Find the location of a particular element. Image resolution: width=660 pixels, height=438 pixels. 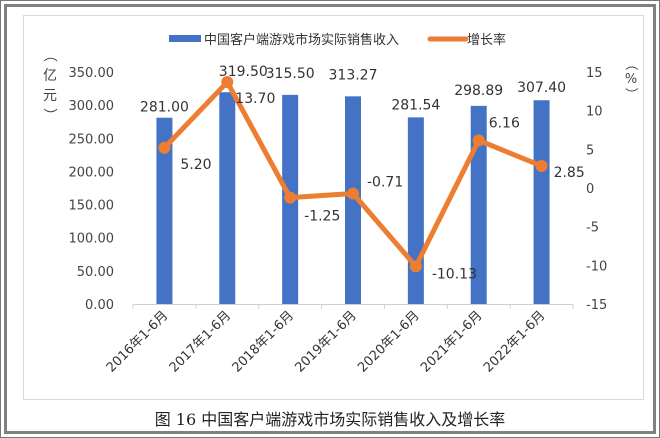

right-axis-tick: 0 is located at coordinates (590, 189).